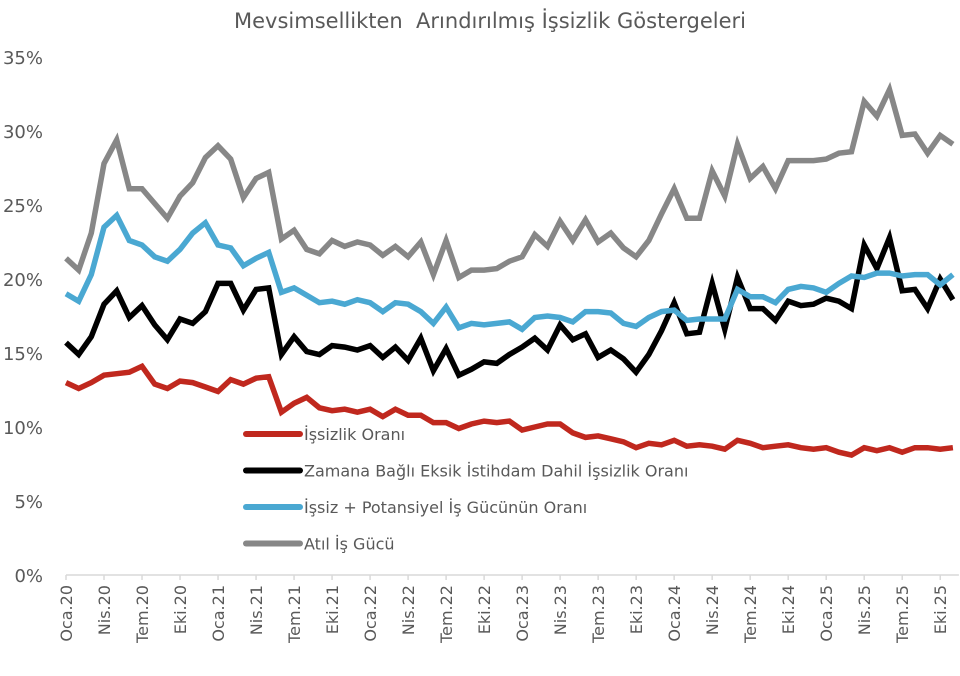 The image size is (960, 676). Describe the element at coordinates (712, 610) in the screenshot. I see `x-tick-label: Nis.24` at that location.